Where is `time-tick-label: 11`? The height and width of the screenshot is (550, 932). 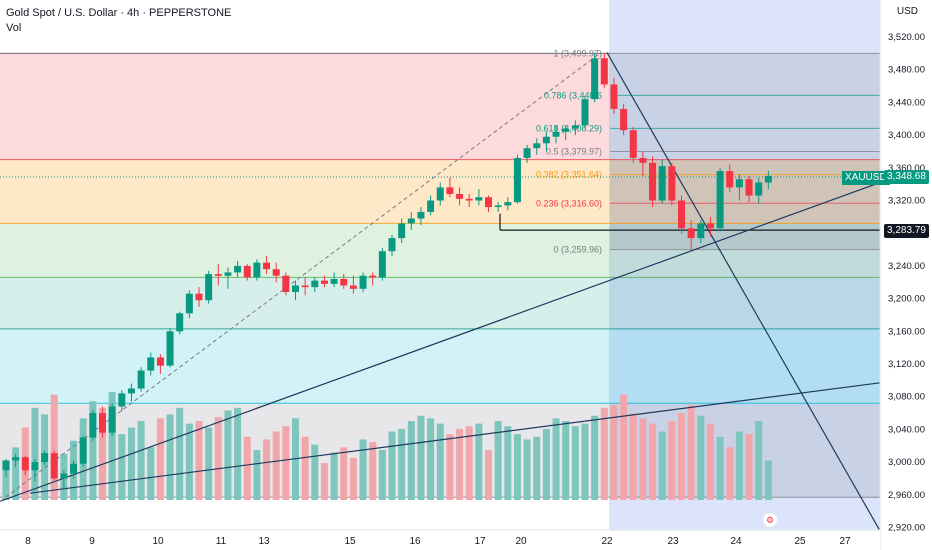
time-tick-label: 11 is located at coordinates (221, 541).